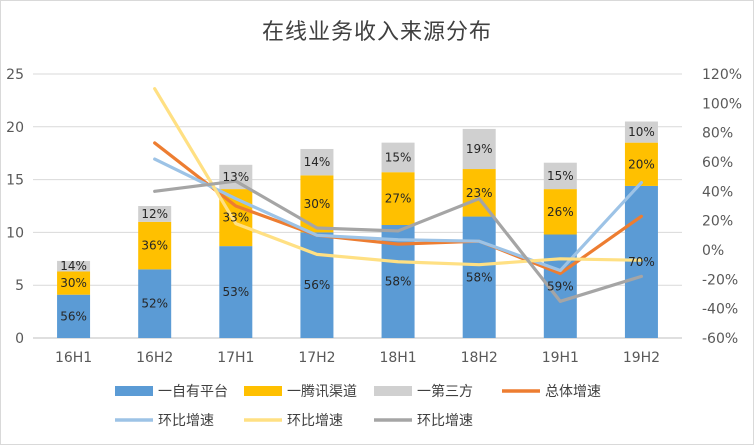 The height and width of the screenshot is (445, 754). I want to click on y-right-tick-label: 100%, so click(722, 104).